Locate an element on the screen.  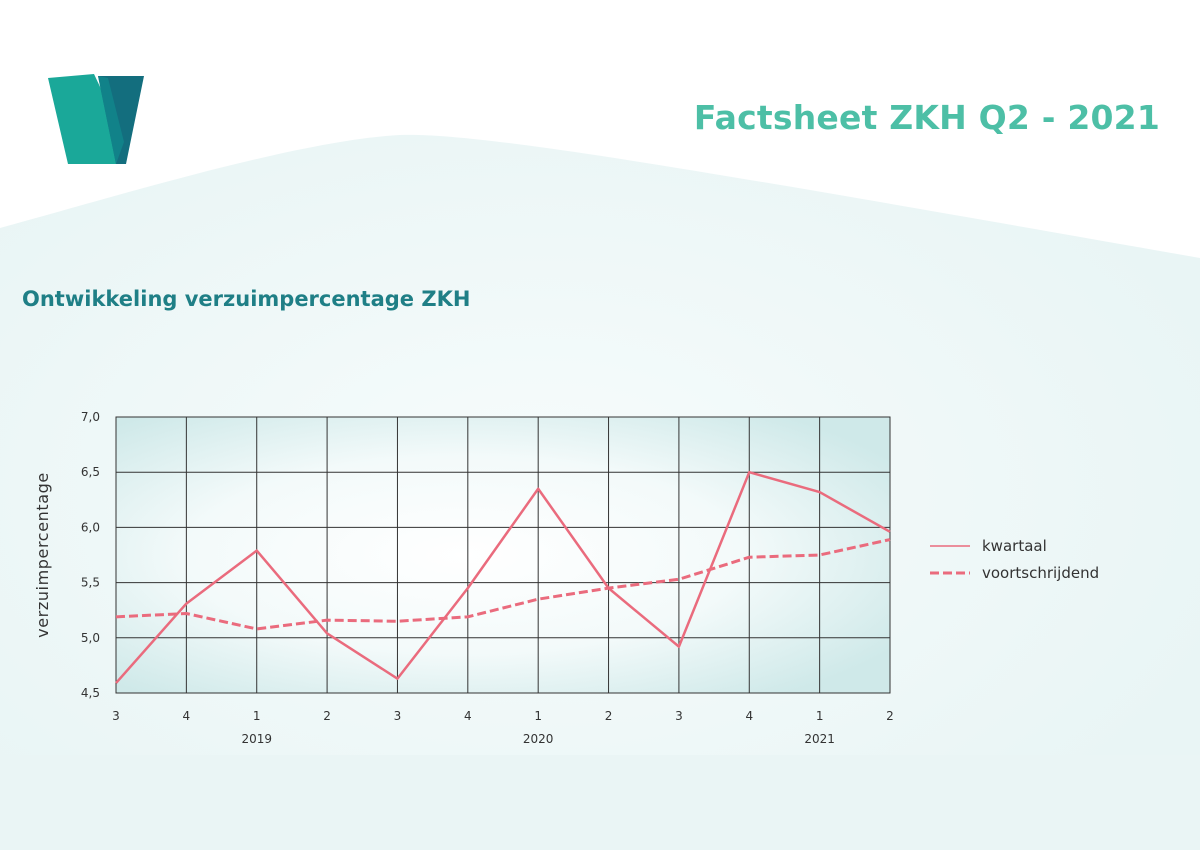
y-tick-label: 6,5 is located at coordinates (90, 472).